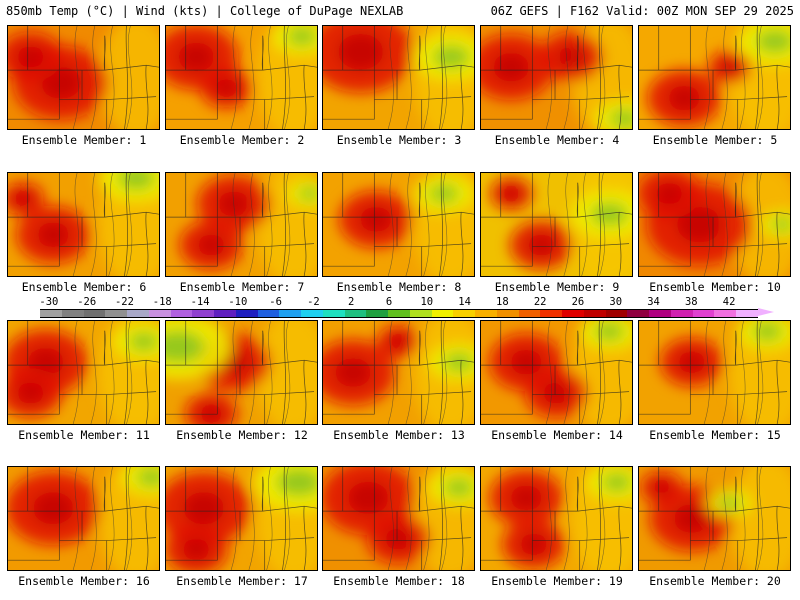 This screenshot has height=600, width=800. I want to click on ensemble-member-label: Ensemble Member: 3, so click(399, 140).